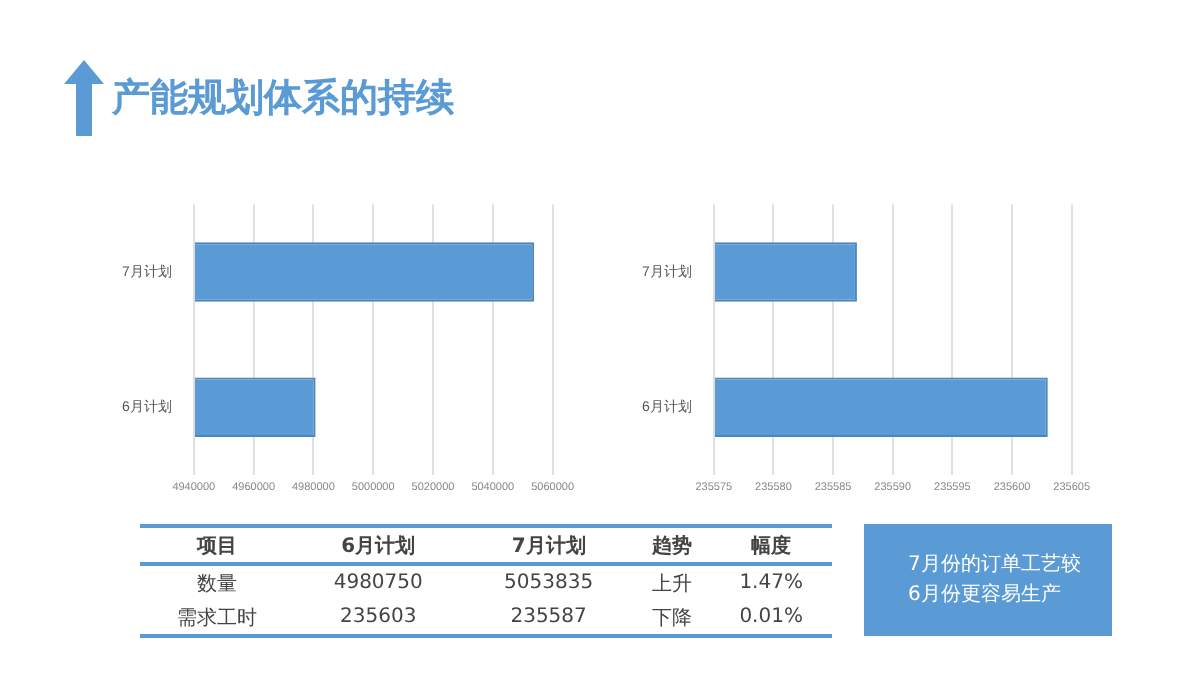 Image resolution: width=1200 pixels, height=676 pixels. Describe the element at coordinates (672, 585) in the screenshot. I see `text: 上升` at that location.